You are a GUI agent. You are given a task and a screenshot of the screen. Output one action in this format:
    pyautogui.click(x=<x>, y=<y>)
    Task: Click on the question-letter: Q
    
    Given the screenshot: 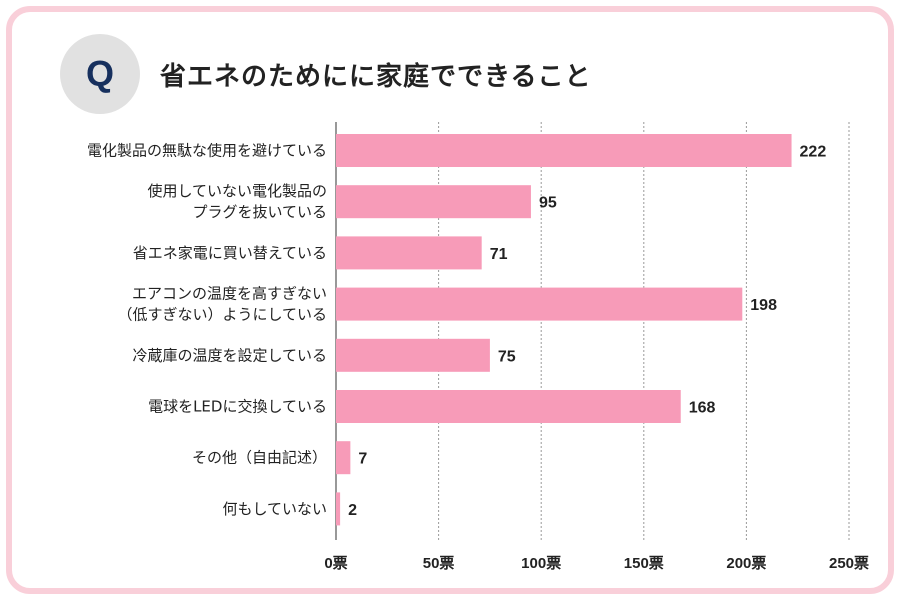 What is the action you would take?
    pyautogui.click(x=99, y=73)
    